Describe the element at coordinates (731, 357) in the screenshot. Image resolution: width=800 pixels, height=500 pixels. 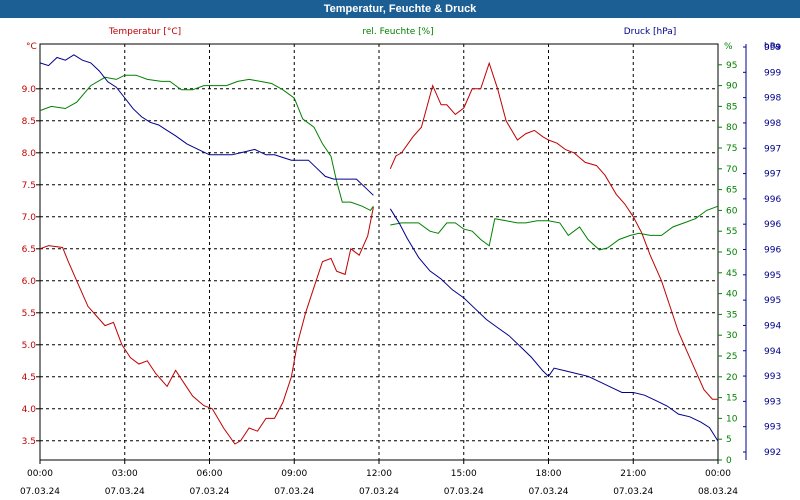
I see `humidity-tick-label: 25` at that location.